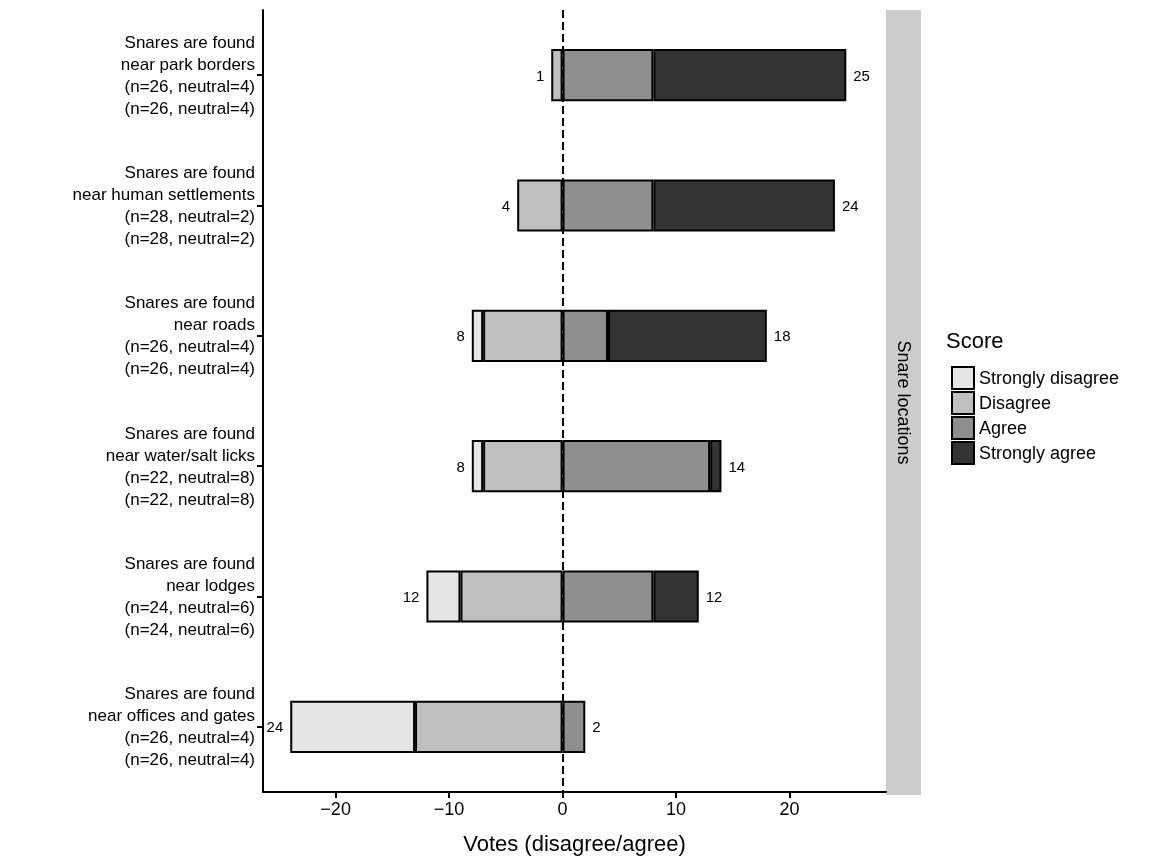 The width and height of the screenshot is (1173, 859). What do you see at coordinates (187, 75) in the screenshot?
I see `y-tick-label: Snares are found near park borders (n=26, neutral=4) (n=26, neutral=4)` at bounding box center [187, 75].